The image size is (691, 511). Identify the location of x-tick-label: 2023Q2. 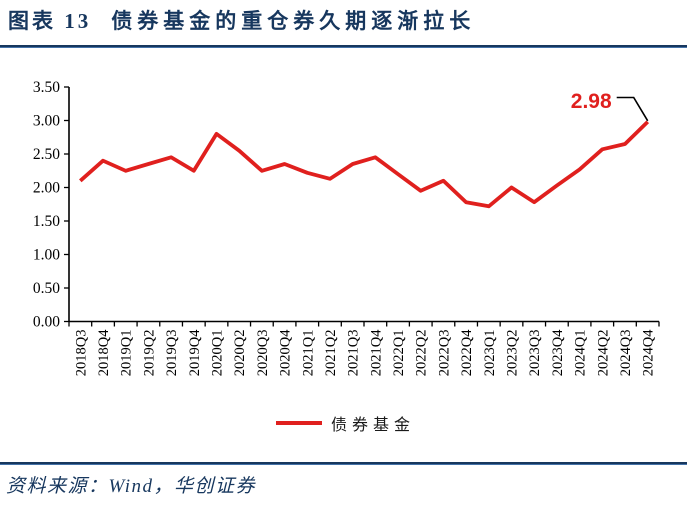
(513, 353).